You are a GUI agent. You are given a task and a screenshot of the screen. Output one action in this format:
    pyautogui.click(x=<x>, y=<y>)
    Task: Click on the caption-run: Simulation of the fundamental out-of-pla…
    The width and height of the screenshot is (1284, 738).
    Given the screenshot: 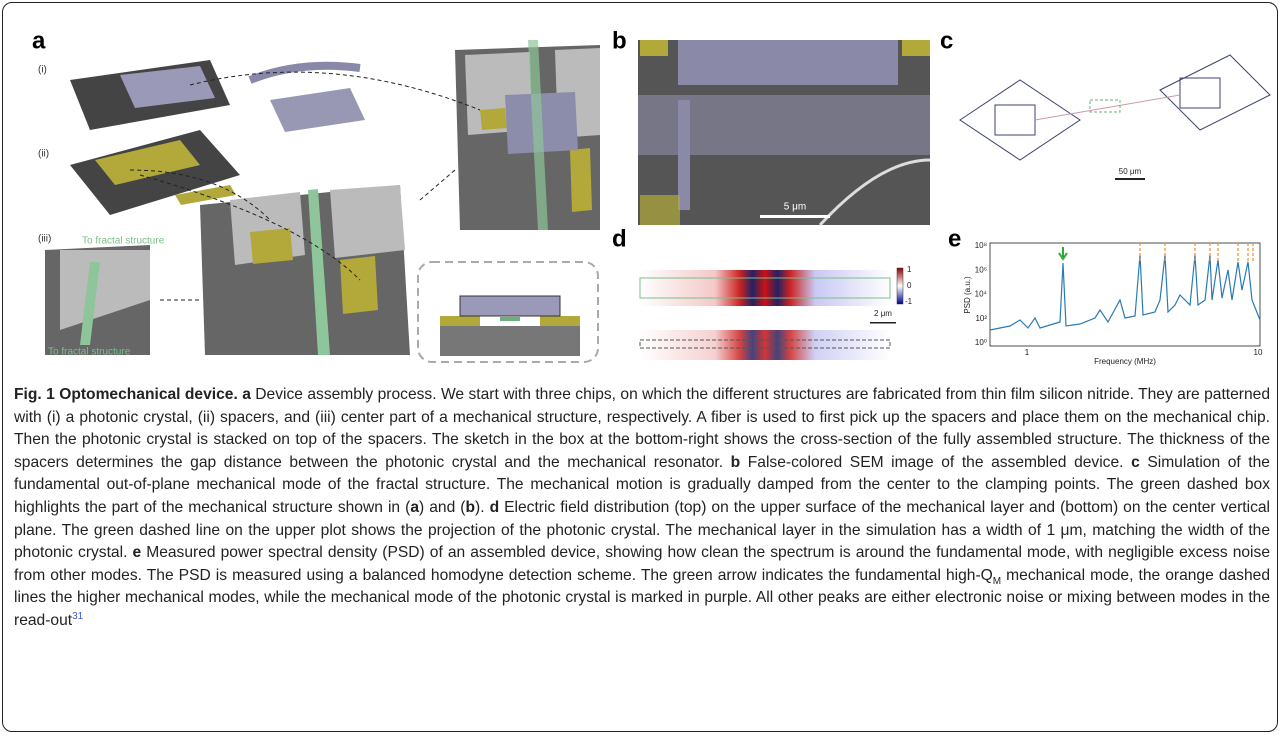 What is the action you would take?
    pyautogui.click(x=642, y=484)
    